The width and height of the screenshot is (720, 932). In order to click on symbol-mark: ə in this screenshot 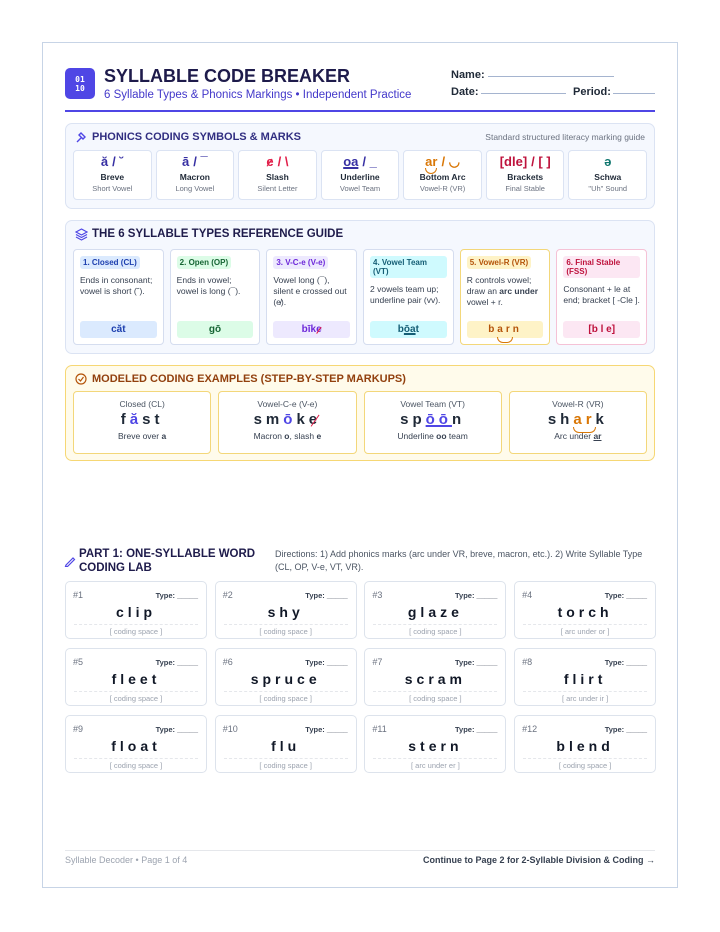, I will do `click(608, 161)`.